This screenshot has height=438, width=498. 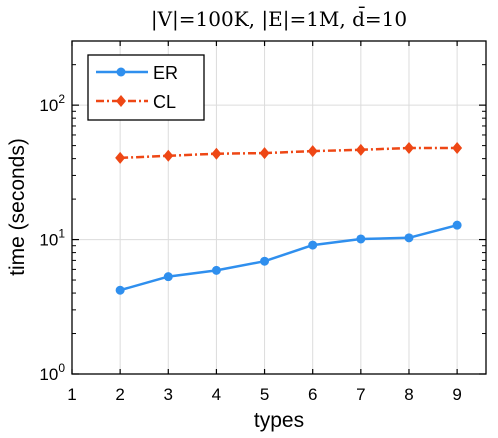 I want to click on x-tick-label: 9, so click(x=456, y=394).